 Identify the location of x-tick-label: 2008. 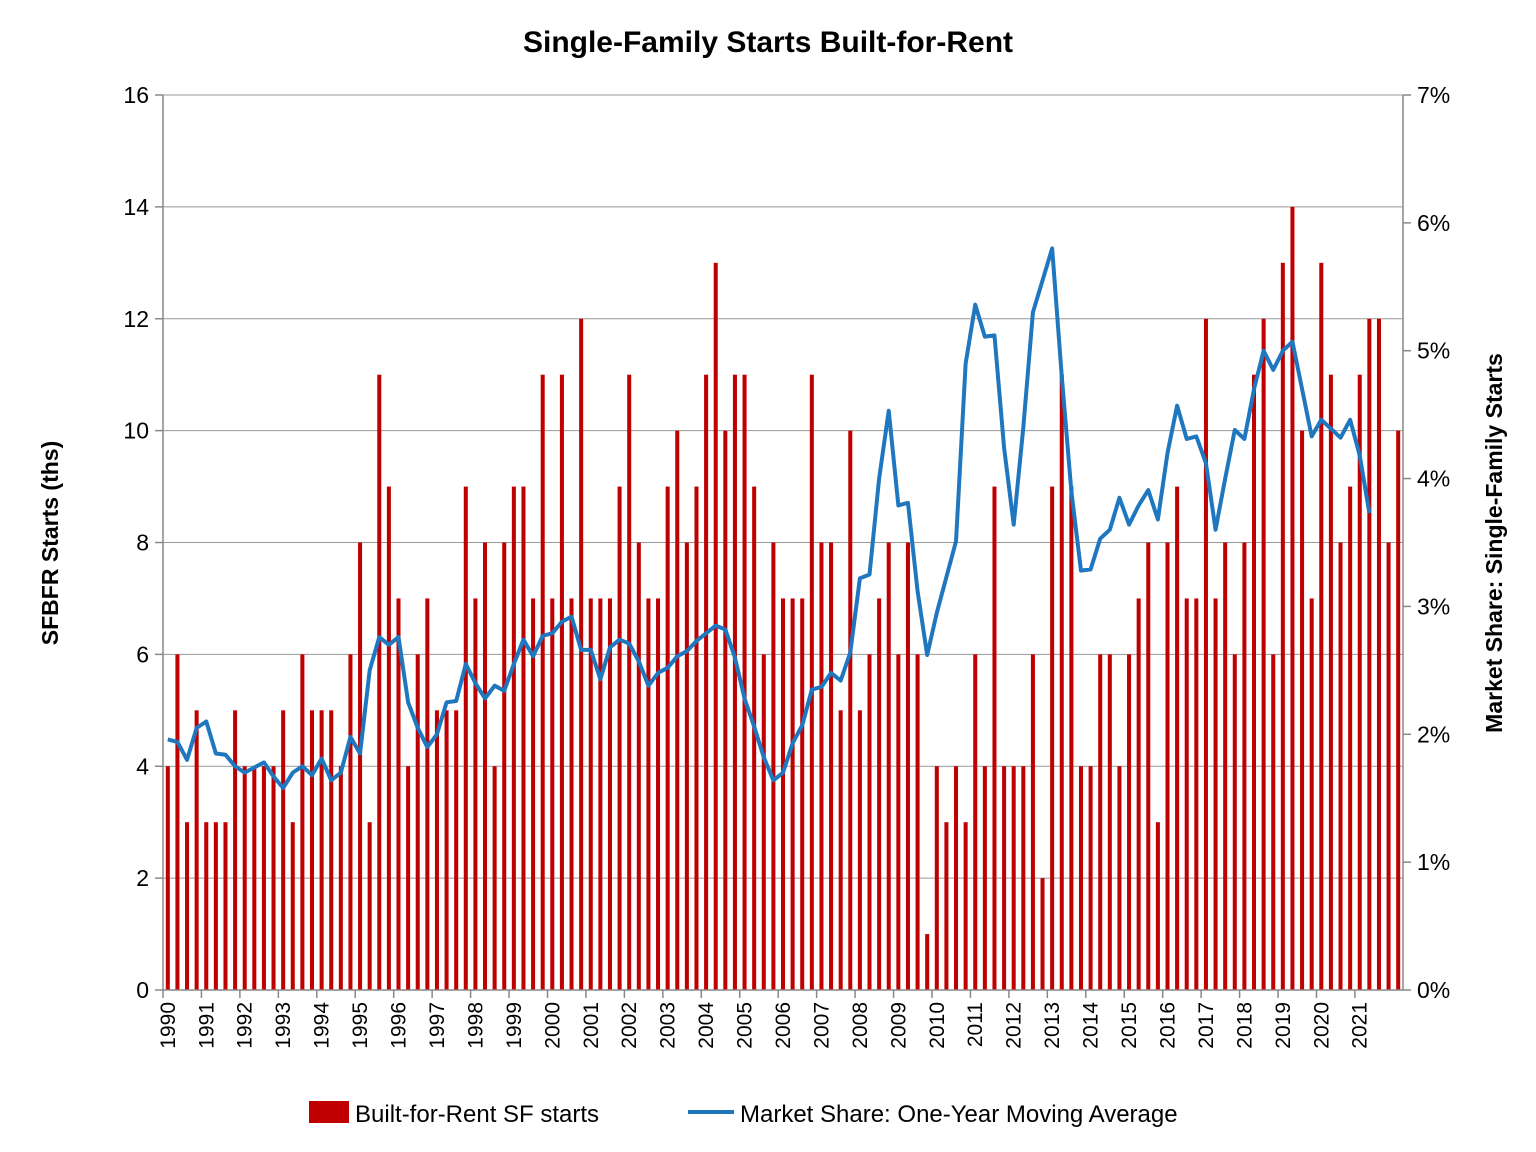
(860, 1025).